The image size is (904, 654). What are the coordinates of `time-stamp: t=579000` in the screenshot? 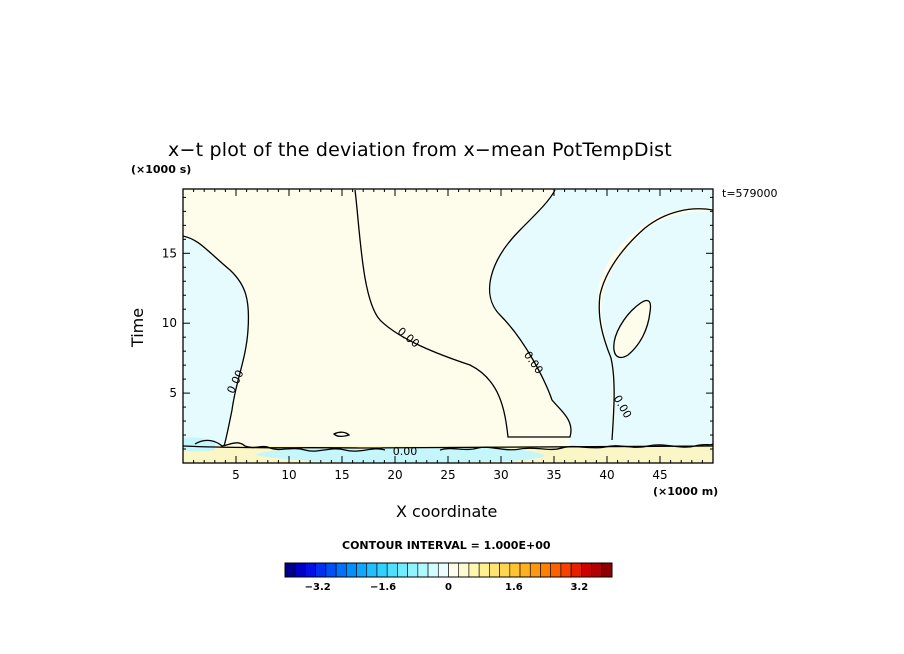 It's located at (750, 193).